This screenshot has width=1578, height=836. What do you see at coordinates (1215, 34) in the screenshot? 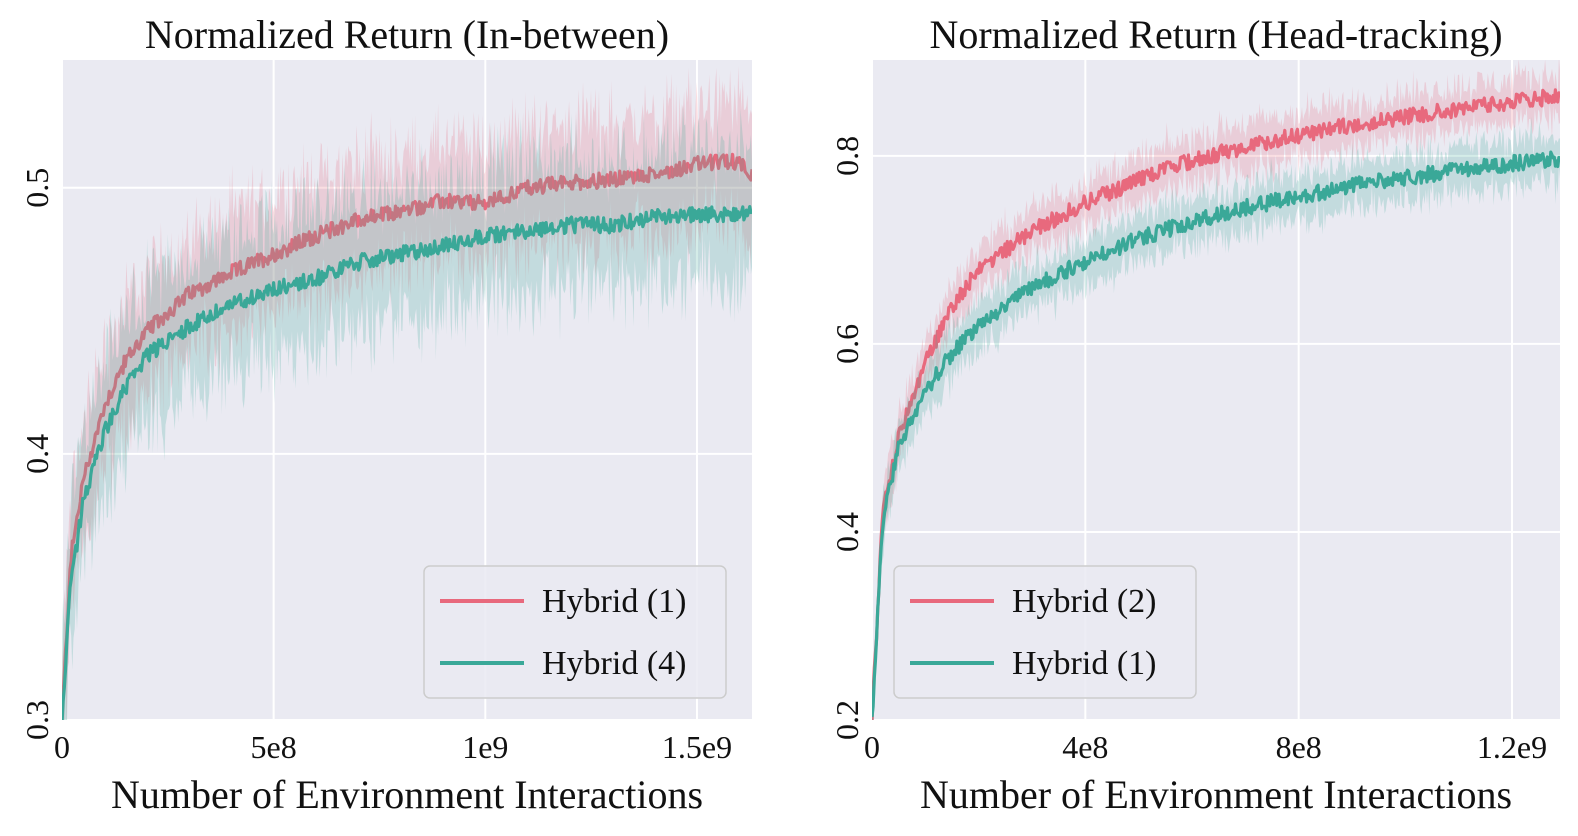
I see `head-tracking-chart-title: Normalized Return (Head-tracking)` at bounding box center [1215, 34].